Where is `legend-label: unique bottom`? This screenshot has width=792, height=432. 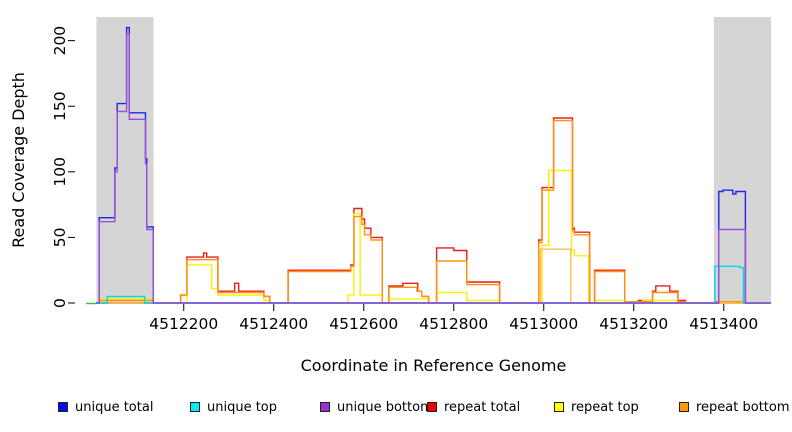
legend-label: unique bottom is located at coordinates (385, 407).